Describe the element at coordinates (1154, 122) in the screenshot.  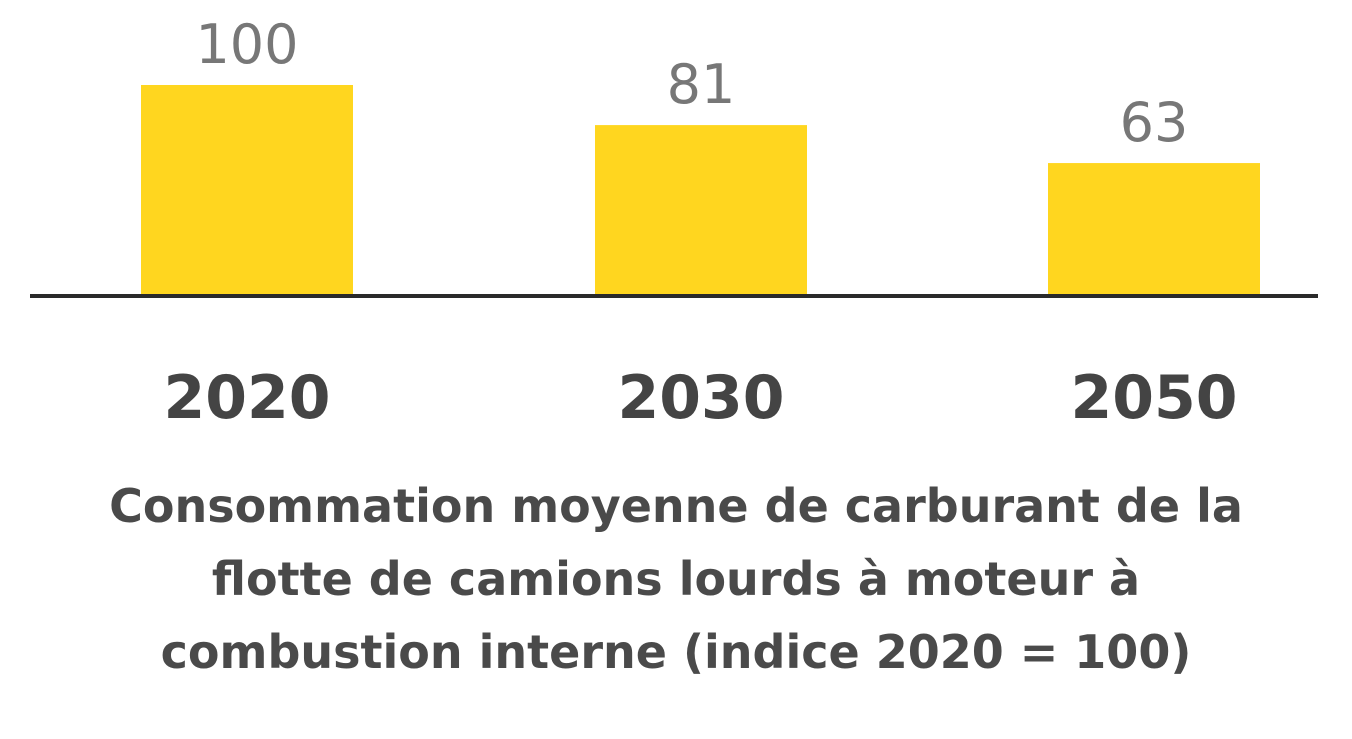
I see `data-label-2050: 63` at that location.